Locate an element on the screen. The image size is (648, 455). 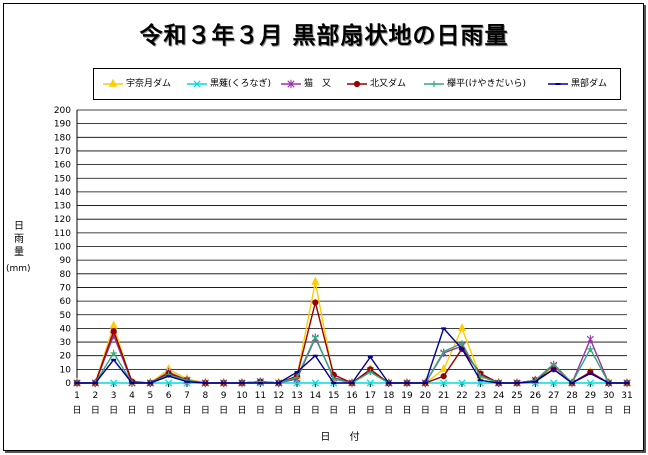
x-tick-label: 6 is located at coordinates (169, 396).